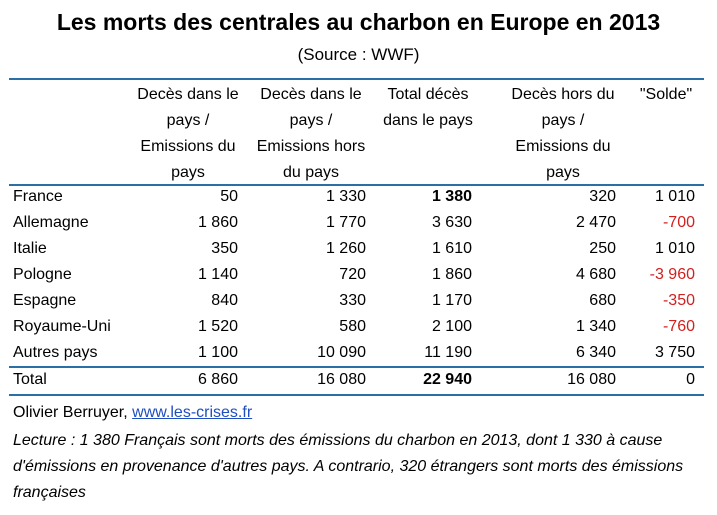  What do you see at coordinates (356, 367) in the screenshot?
I see `total-top-rule` at bounding box center [356, 367].